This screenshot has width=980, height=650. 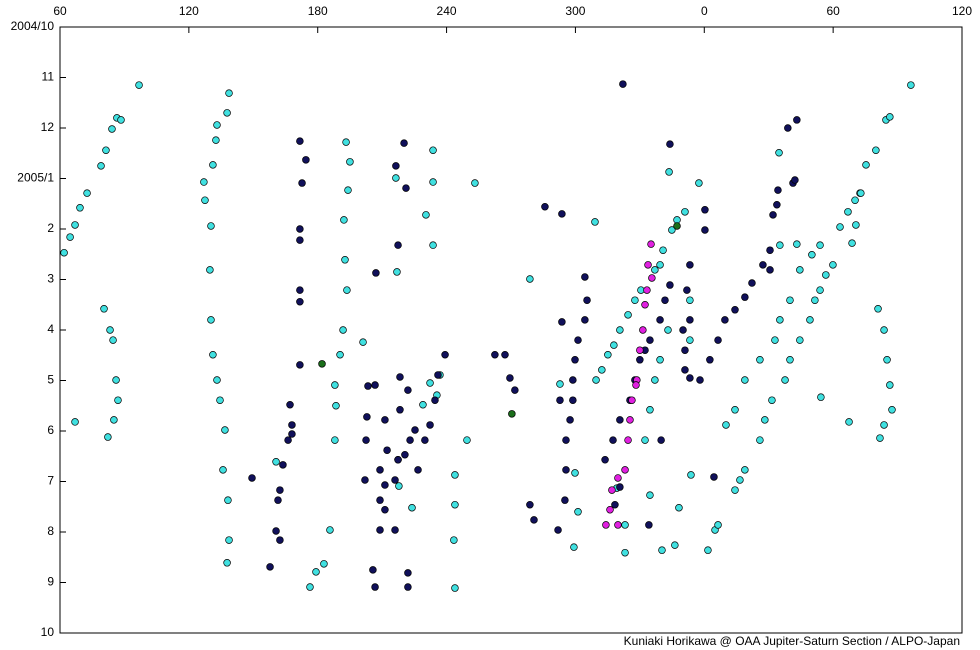 I want to click on y-tick-label: 5, so click(x=50, y=380).